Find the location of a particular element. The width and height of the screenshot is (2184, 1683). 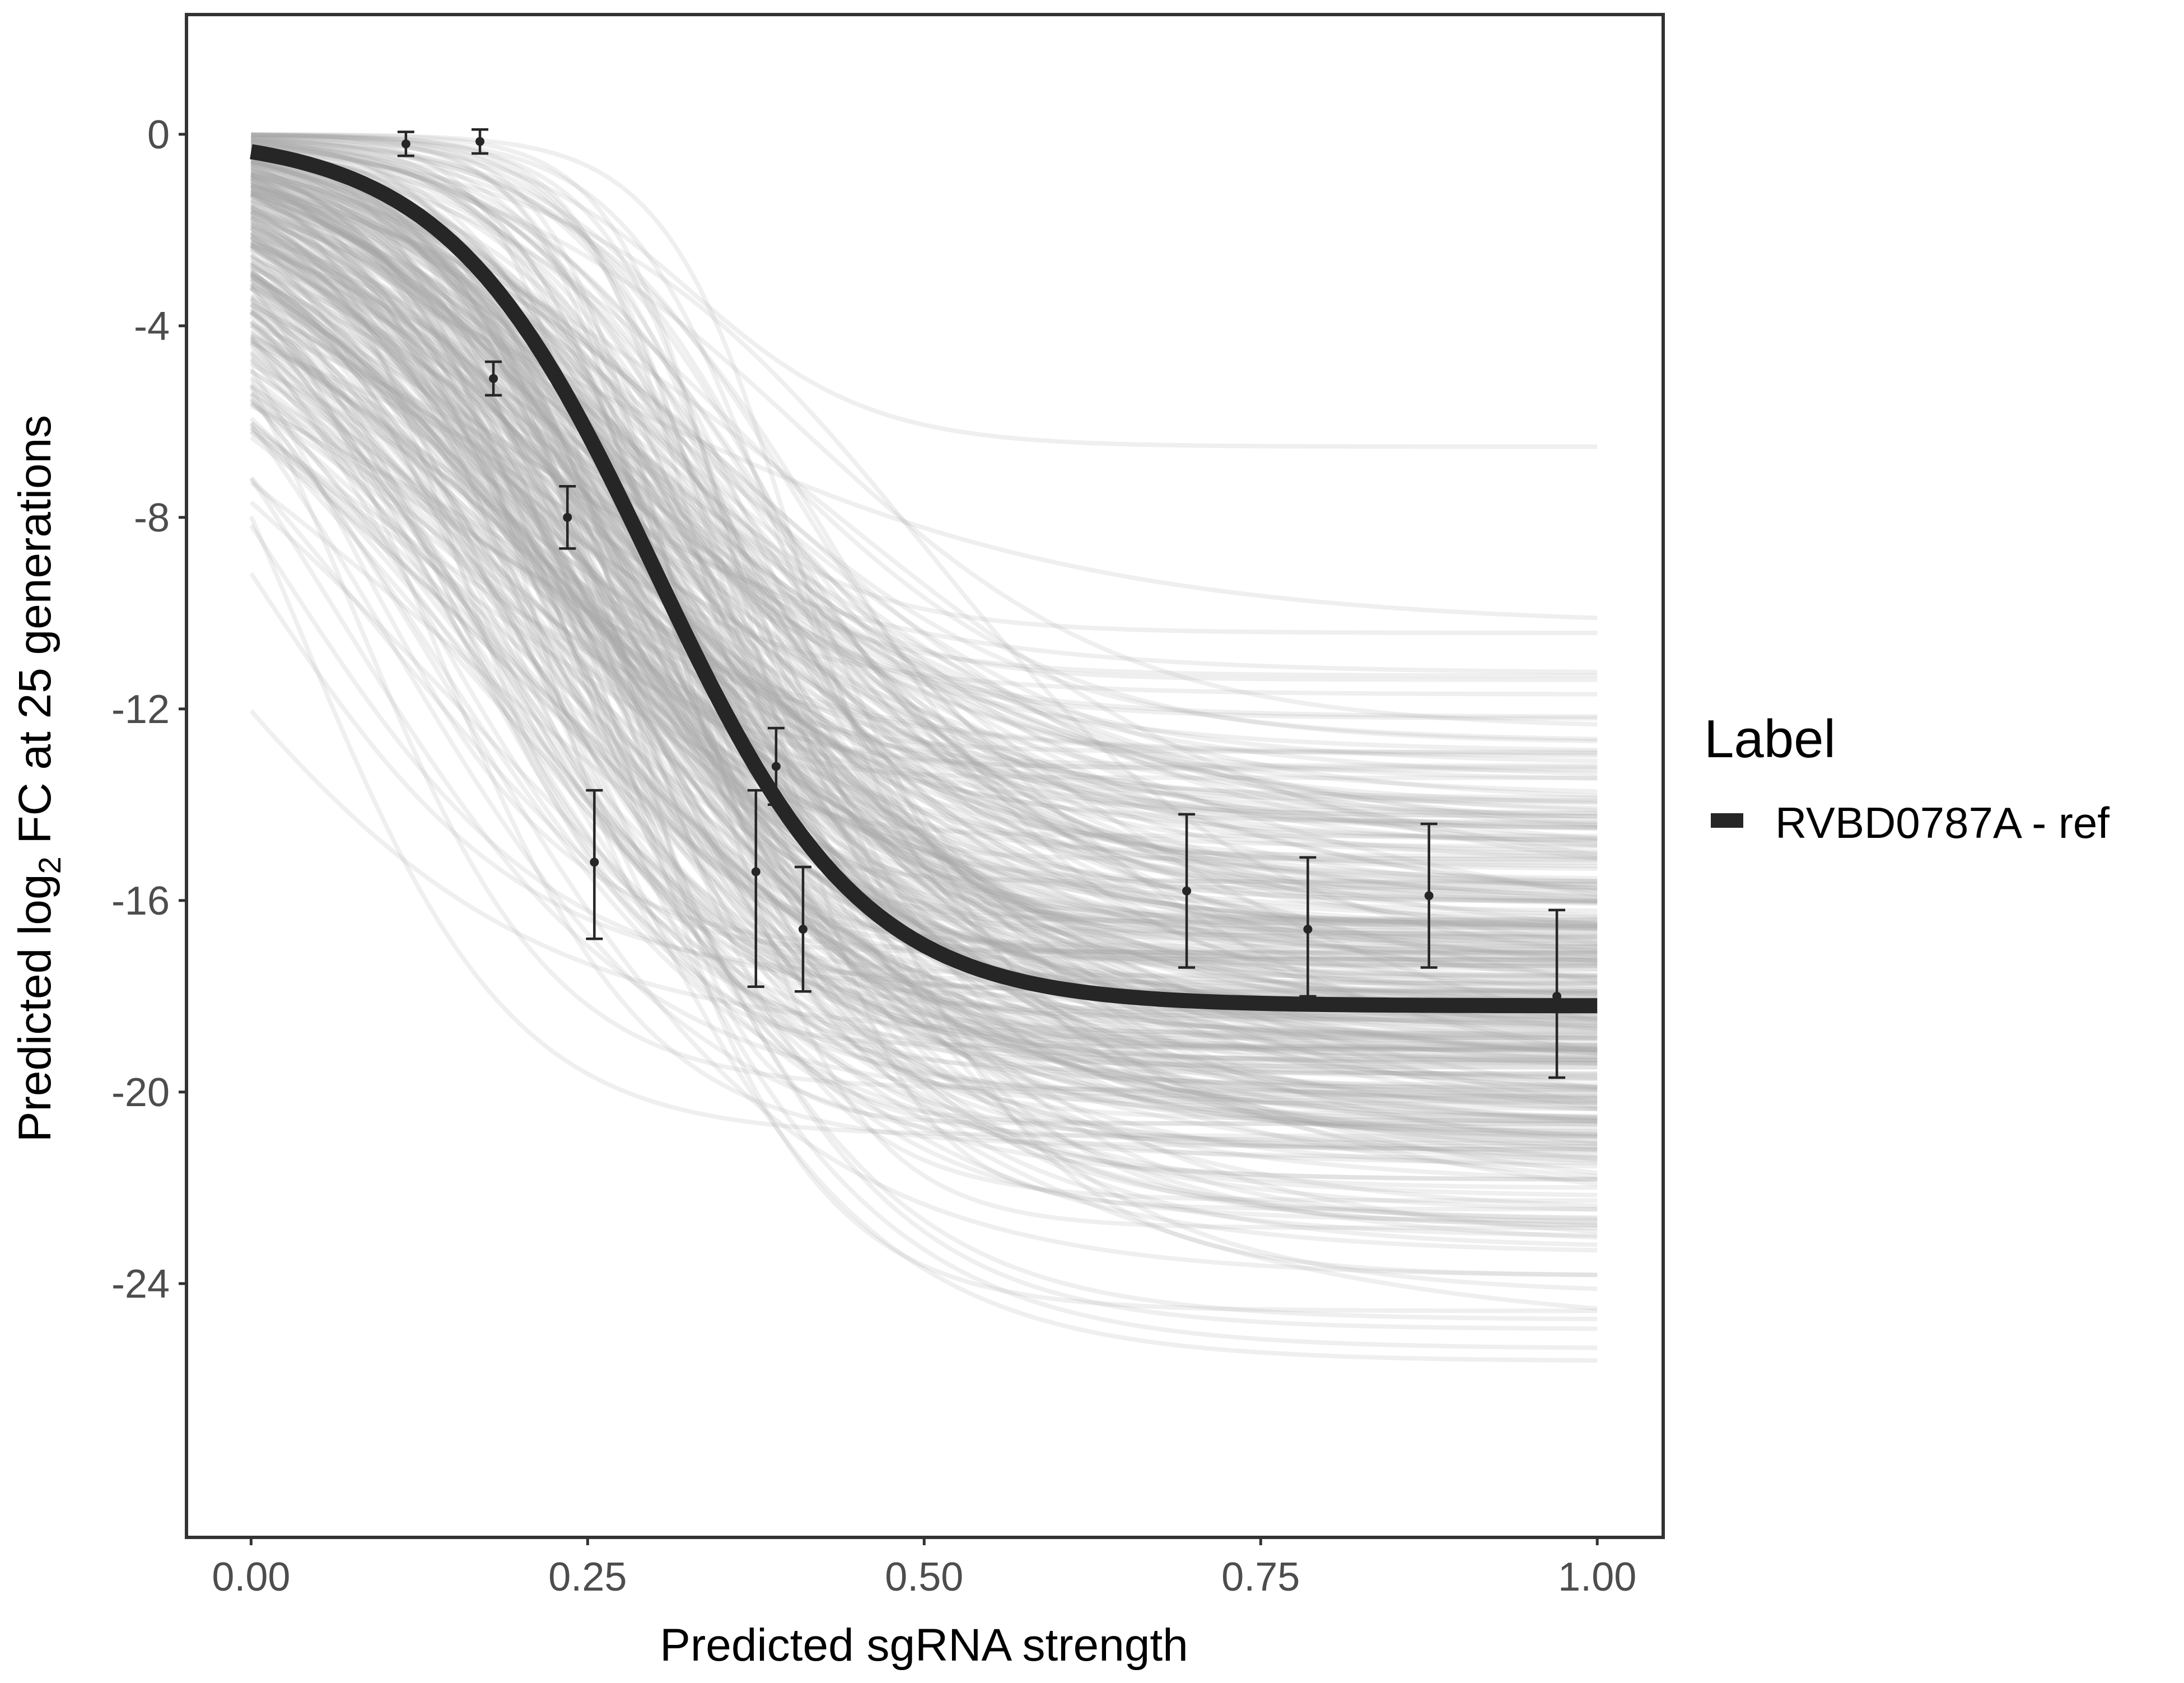

posterior-curve is located at coordinates (925, 291).